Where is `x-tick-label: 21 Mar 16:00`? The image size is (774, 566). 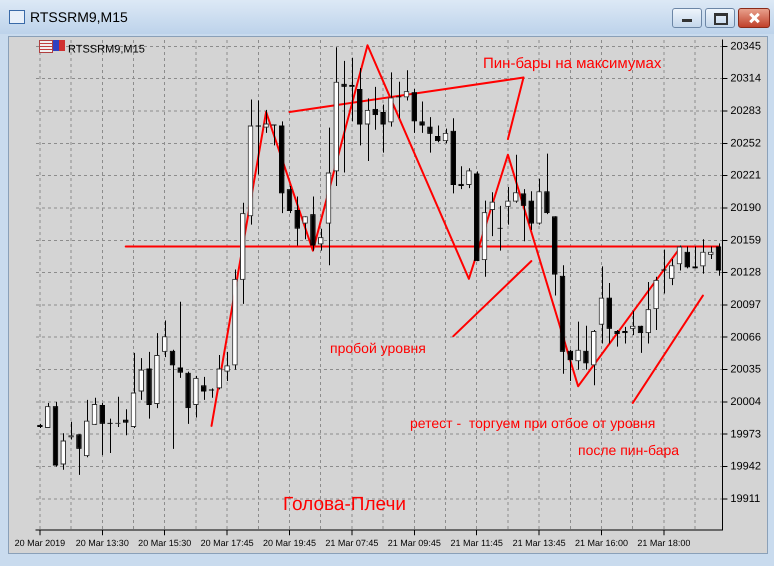 x-tick-label: 21 Mar 16:00 is located at coordinates (601, 543).